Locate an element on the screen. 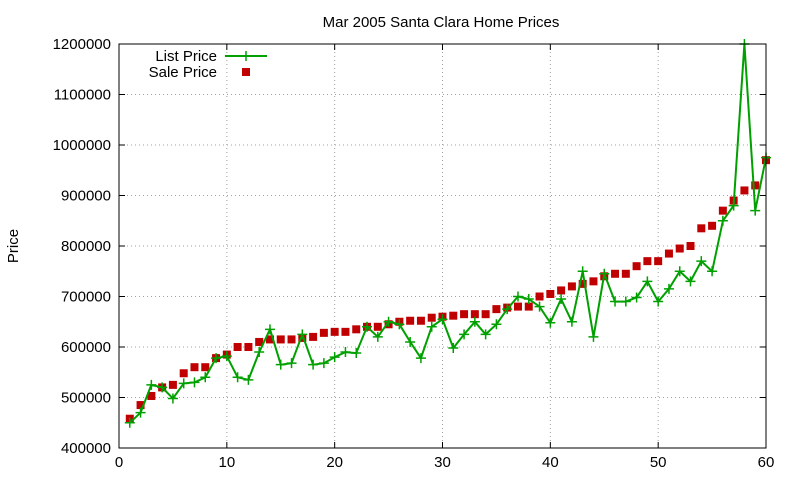  x-tick-label: 60 is located at coordinates (766, 462).